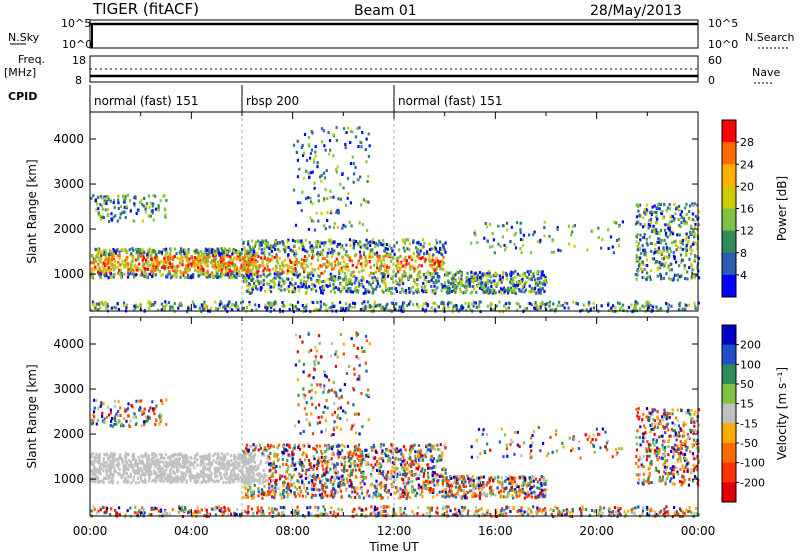 This screenshot has height=554, width=800. Describe the element at coordinates (743, 253) in the screenshot. I see `colorbar-tick-label: 8` at that location.